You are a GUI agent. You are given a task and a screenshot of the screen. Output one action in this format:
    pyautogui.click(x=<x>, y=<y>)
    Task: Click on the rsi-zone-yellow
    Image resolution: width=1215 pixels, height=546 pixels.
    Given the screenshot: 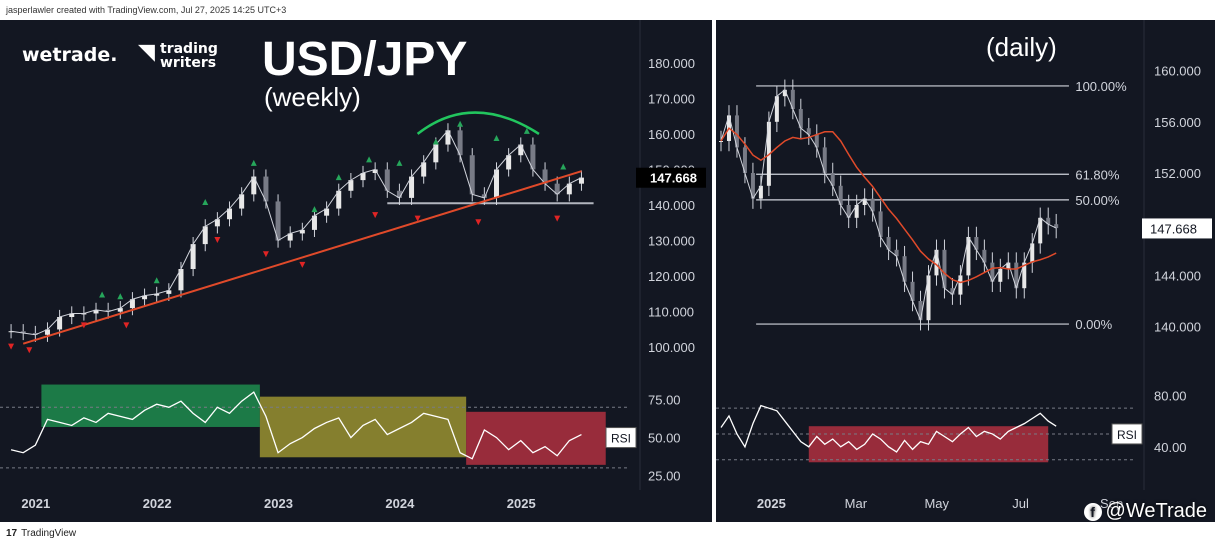 What is the action you would take?
    pyautogui.click(x=363, y=427)
    